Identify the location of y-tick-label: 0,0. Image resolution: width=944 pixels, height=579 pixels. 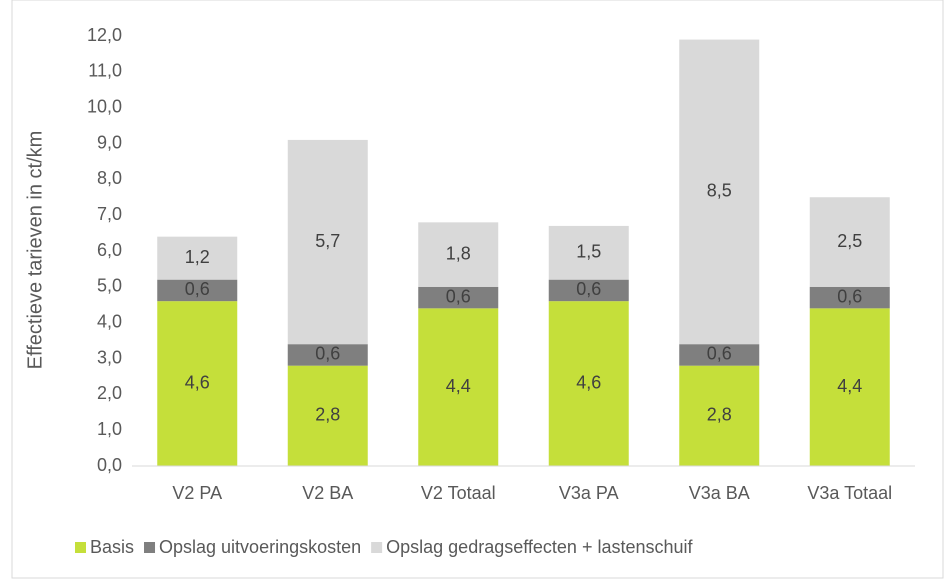
(109, 465).